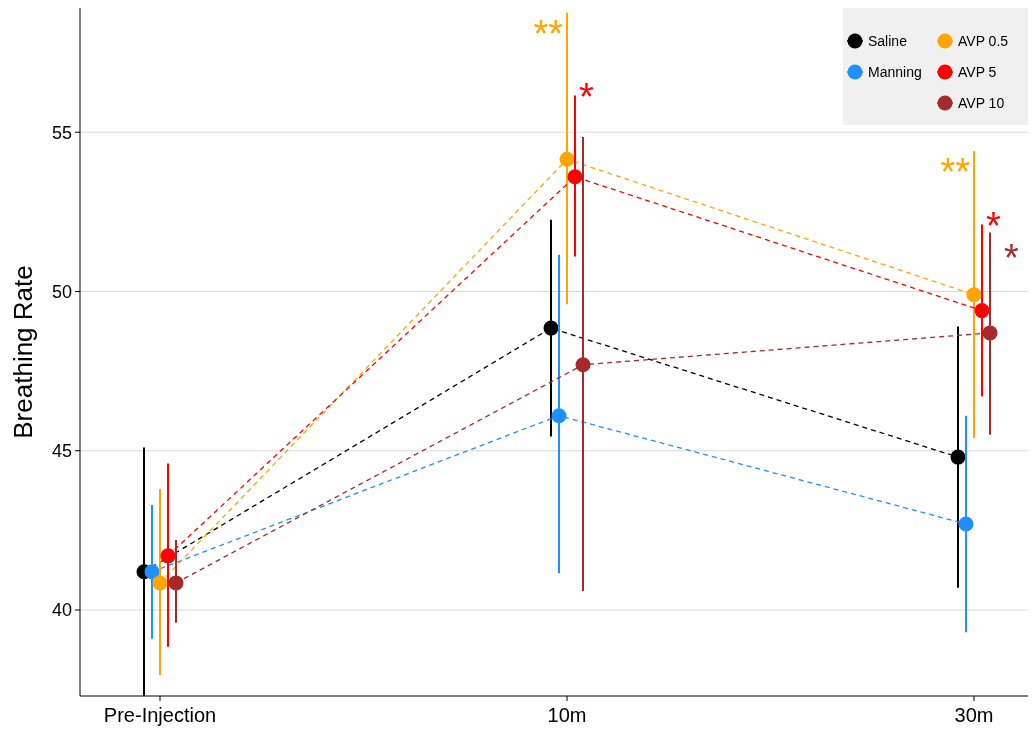 The height and width of the screenshot is (752, 1036). I want to click on legend-label: Manning, so click(895, 71).